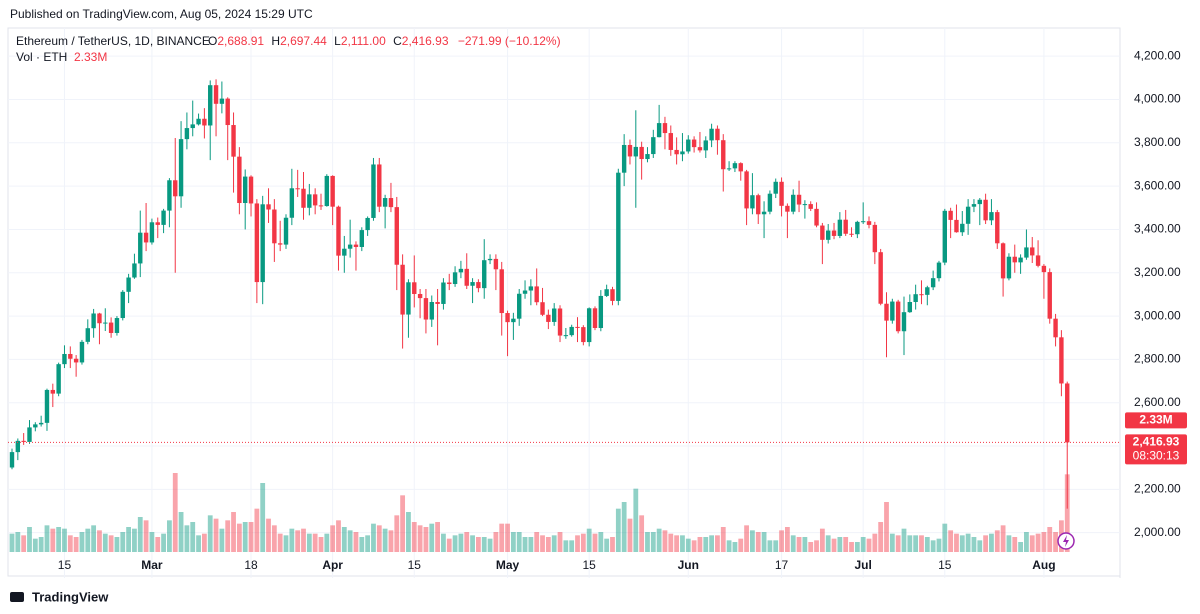  Describe the element at coordinates (332, 565) in the screenshot. I see `x-tick-label: Apr` at that location.